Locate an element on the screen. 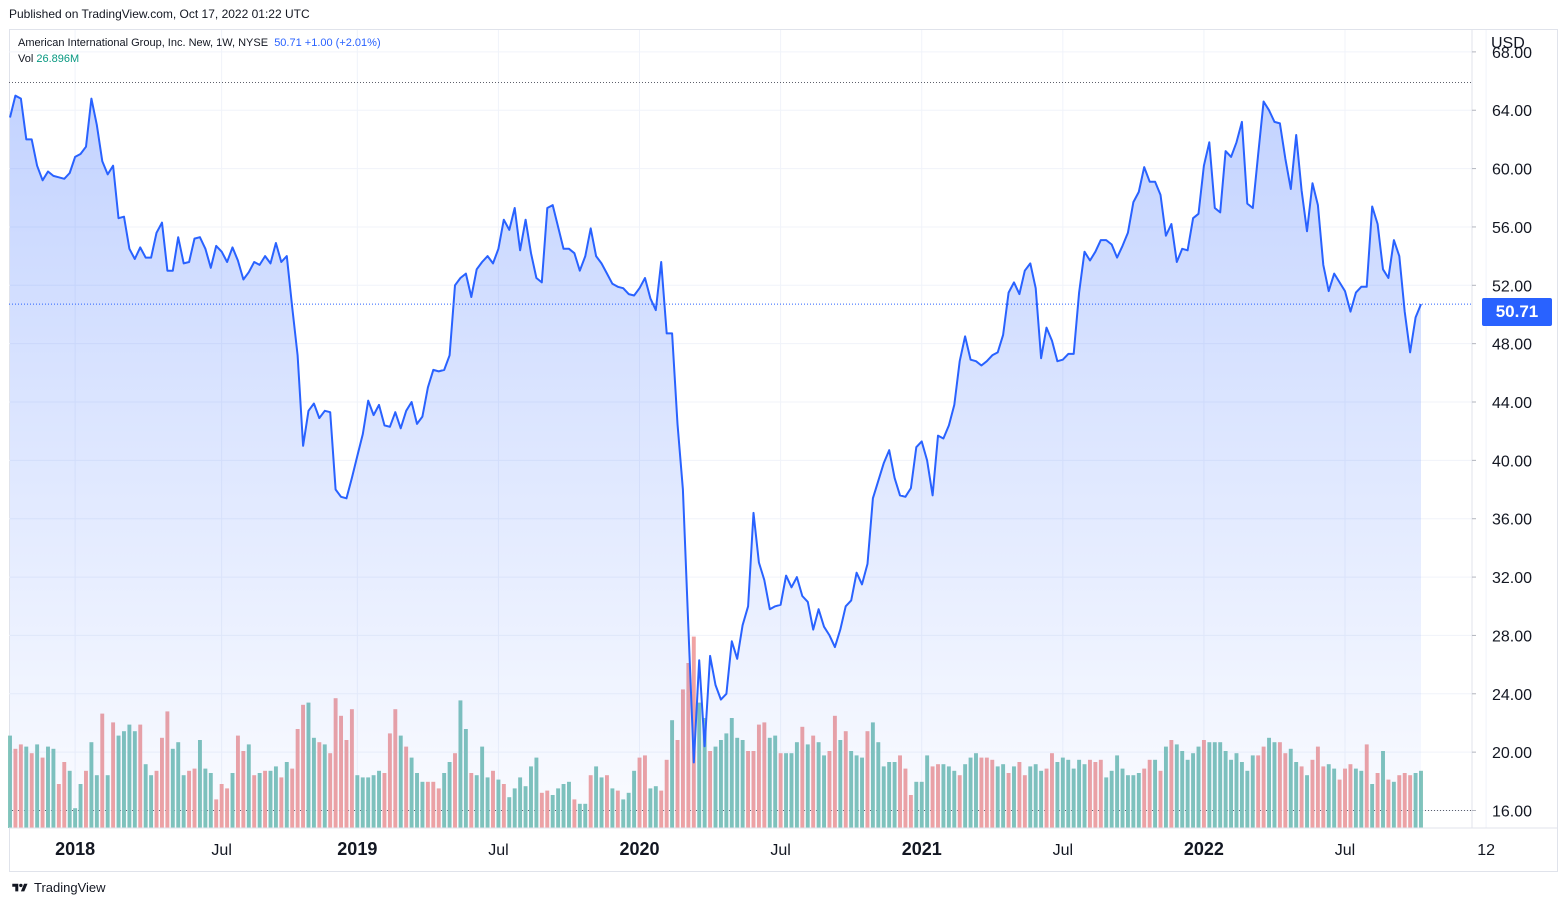 The image size is (1566, 907). y-tick-label: 60.00 is located at coordinates (1512, 170).